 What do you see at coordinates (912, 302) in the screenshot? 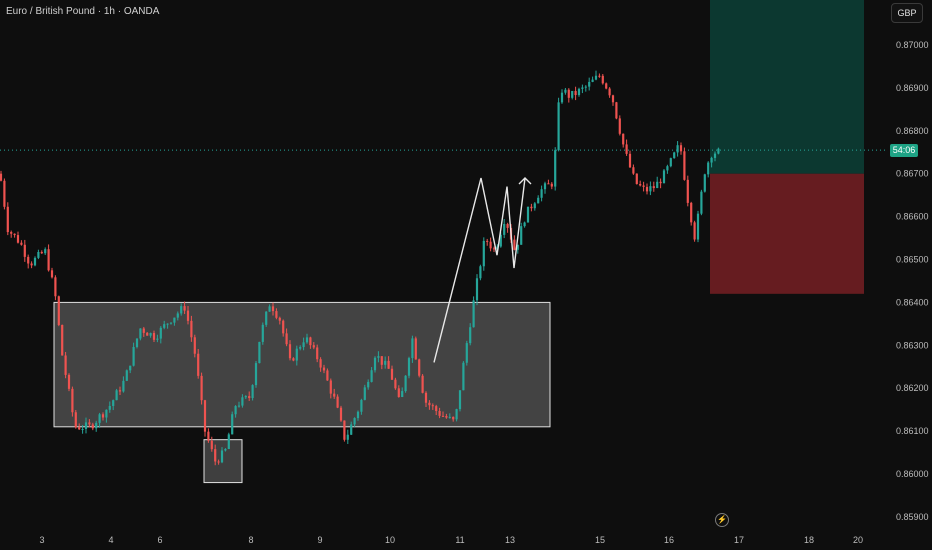
I see `y-tick-label: 0.86400` at bounding box center [912, 302].